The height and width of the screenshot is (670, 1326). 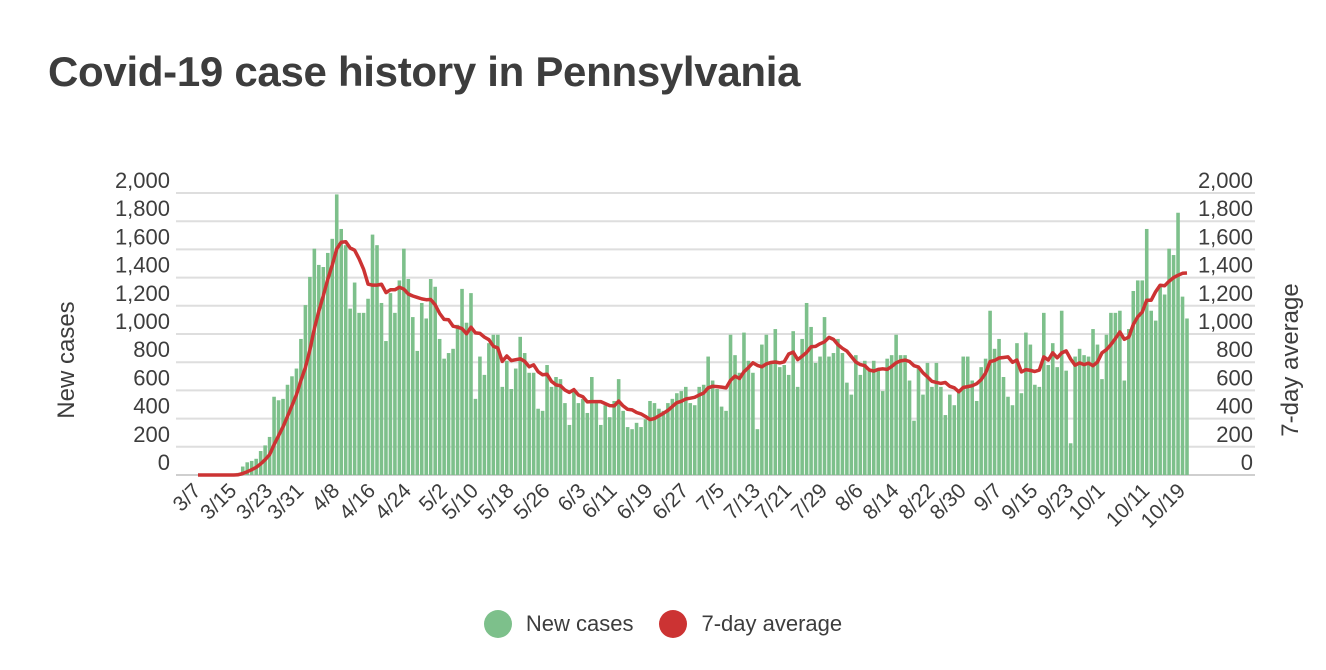 I want to click on y-tick-label-left: 1,200, so click(x=142, y=293).